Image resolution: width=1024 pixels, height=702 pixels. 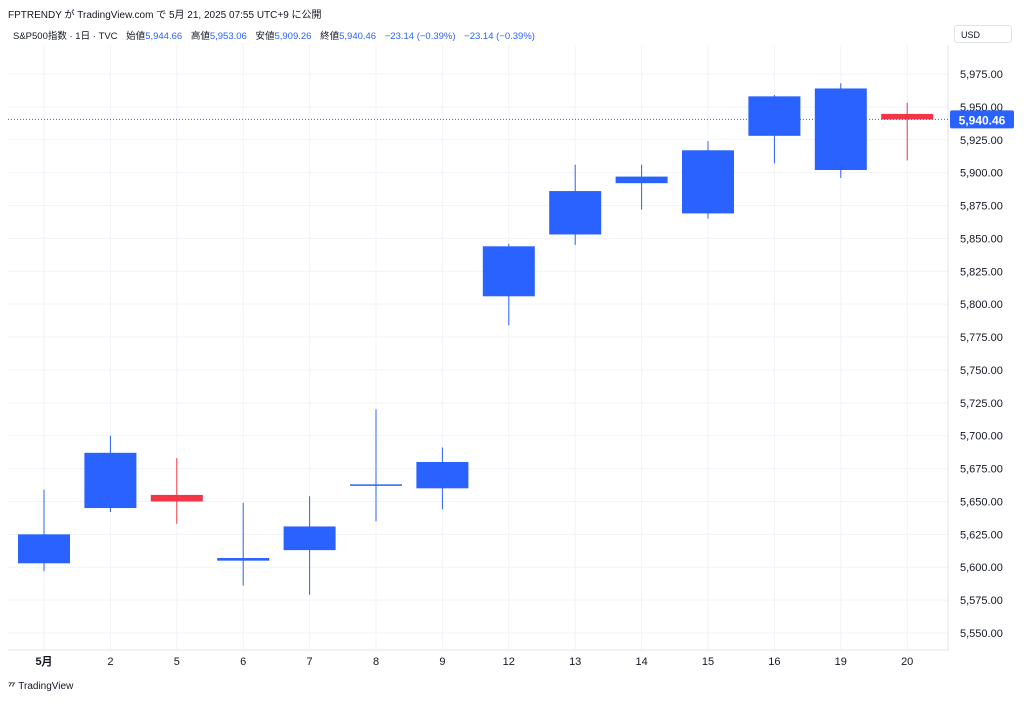 I want to click on x-tick-label: 5, so click(x=177, y=662).